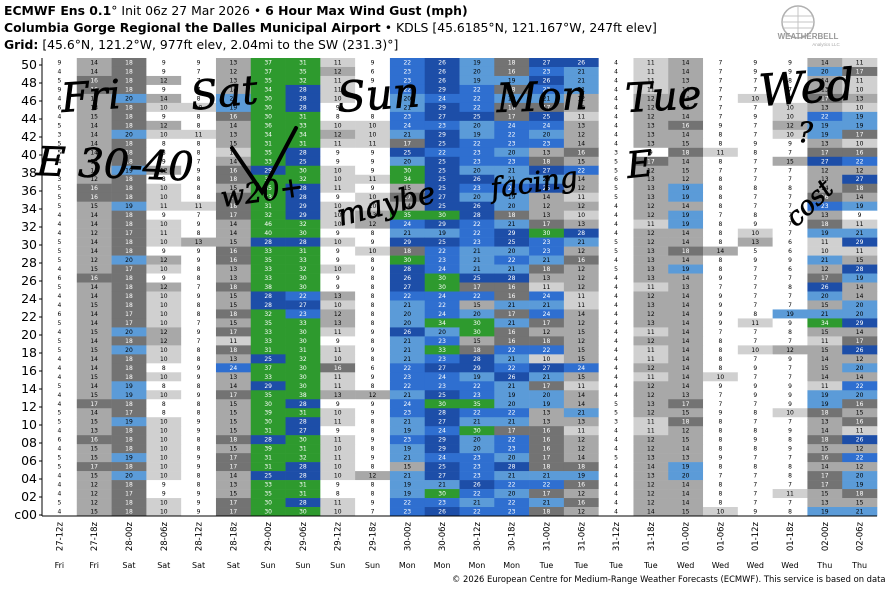 This screenshot has width=886, height=591. What do you see at coordinates (407, 116) in the screenshot?
I see `cell-value: 23` at bounding box center [407, 116].